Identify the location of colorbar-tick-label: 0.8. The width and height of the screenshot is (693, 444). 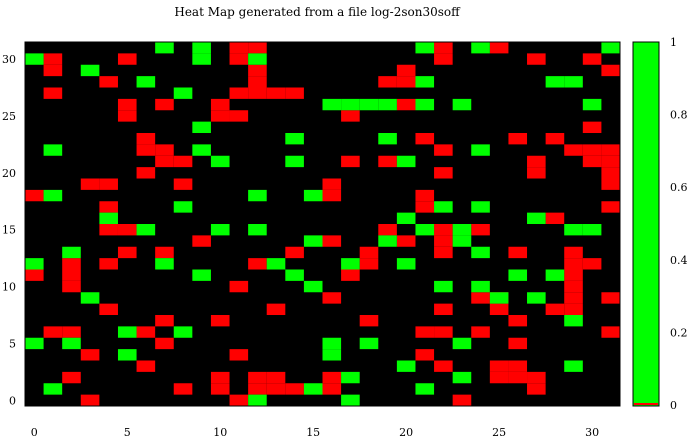
(679, 115).